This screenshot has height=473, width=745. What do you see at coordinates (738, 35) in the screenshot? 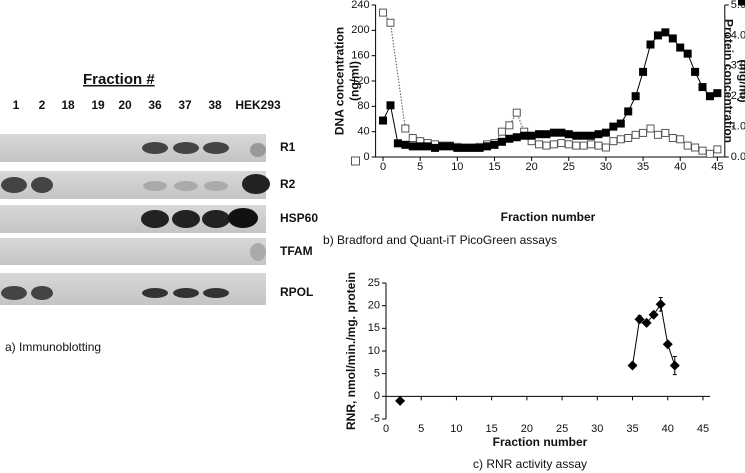
I see `y2-tick-label: 4.0` at bounding box center [738, 35].